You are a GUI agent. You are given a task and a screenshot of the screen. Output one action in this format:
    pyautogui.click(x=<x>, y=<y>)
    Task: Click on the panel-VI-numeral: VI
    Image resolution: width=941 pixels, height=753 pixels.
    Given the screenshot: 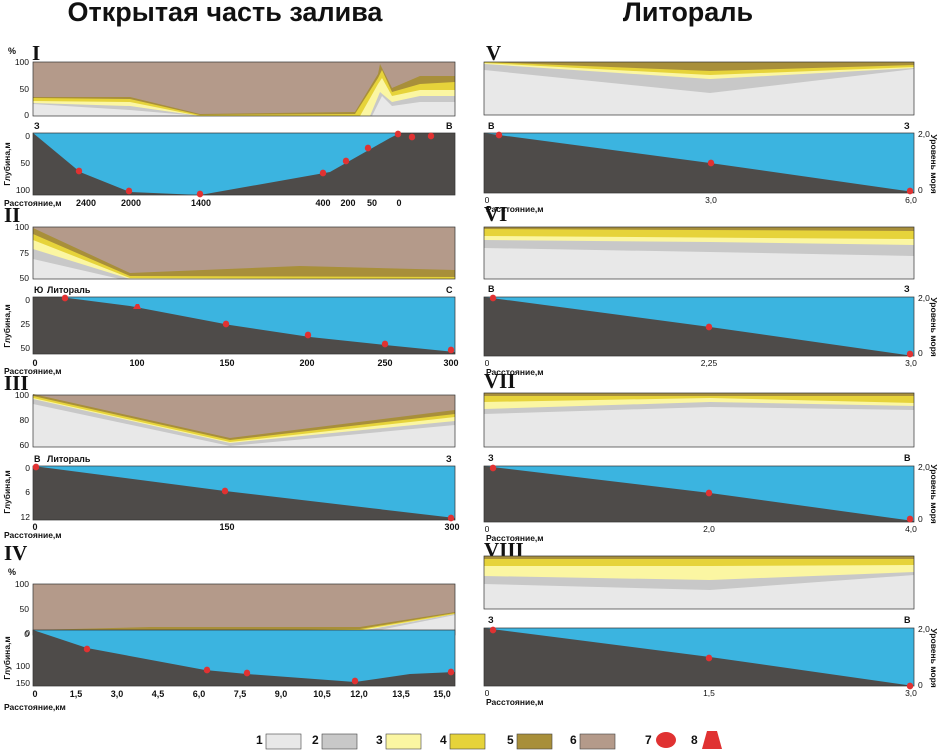 What is the action you would take?
    pyautogui.click(x=495, y=214)
    